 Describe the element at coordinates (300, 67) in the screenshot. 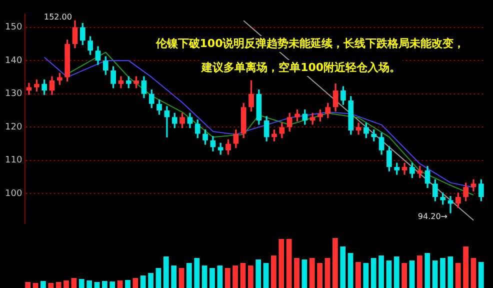

I see `annotation: 建议多单离场，空单100附近轻仓入场。` at that location.